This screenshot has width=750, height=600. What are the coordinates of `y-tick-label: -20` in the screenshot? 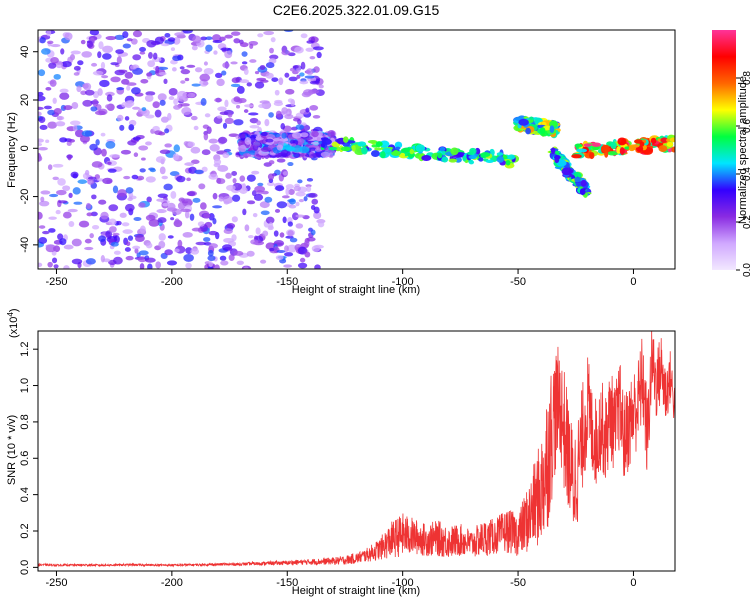 It's located at (25, 197).